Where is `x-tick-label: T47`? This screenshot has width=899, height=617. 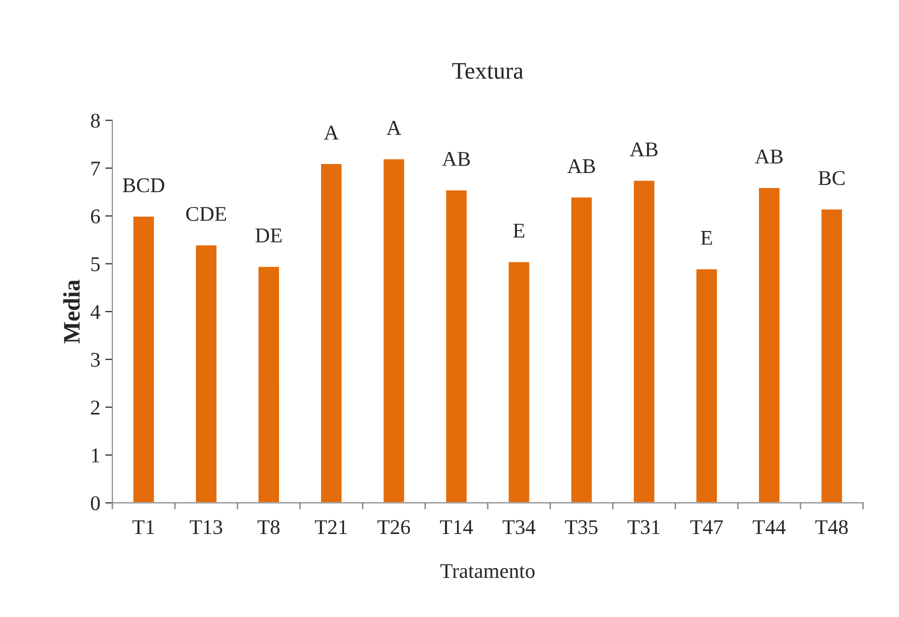
x-tick-label: T47 is located at coordinates (706, 527).